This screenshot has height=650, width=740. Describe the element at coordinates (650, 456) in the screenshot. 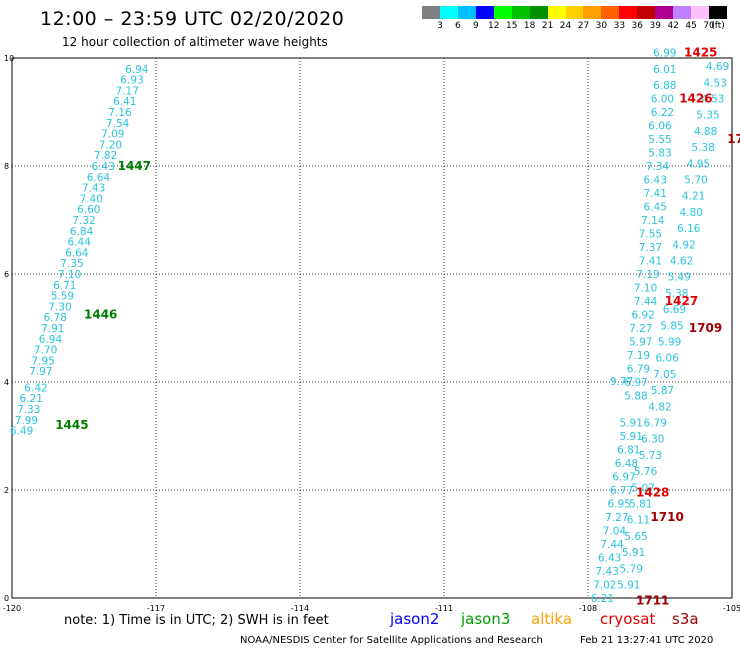

I see `swh-value-label: 5.73` at that location.